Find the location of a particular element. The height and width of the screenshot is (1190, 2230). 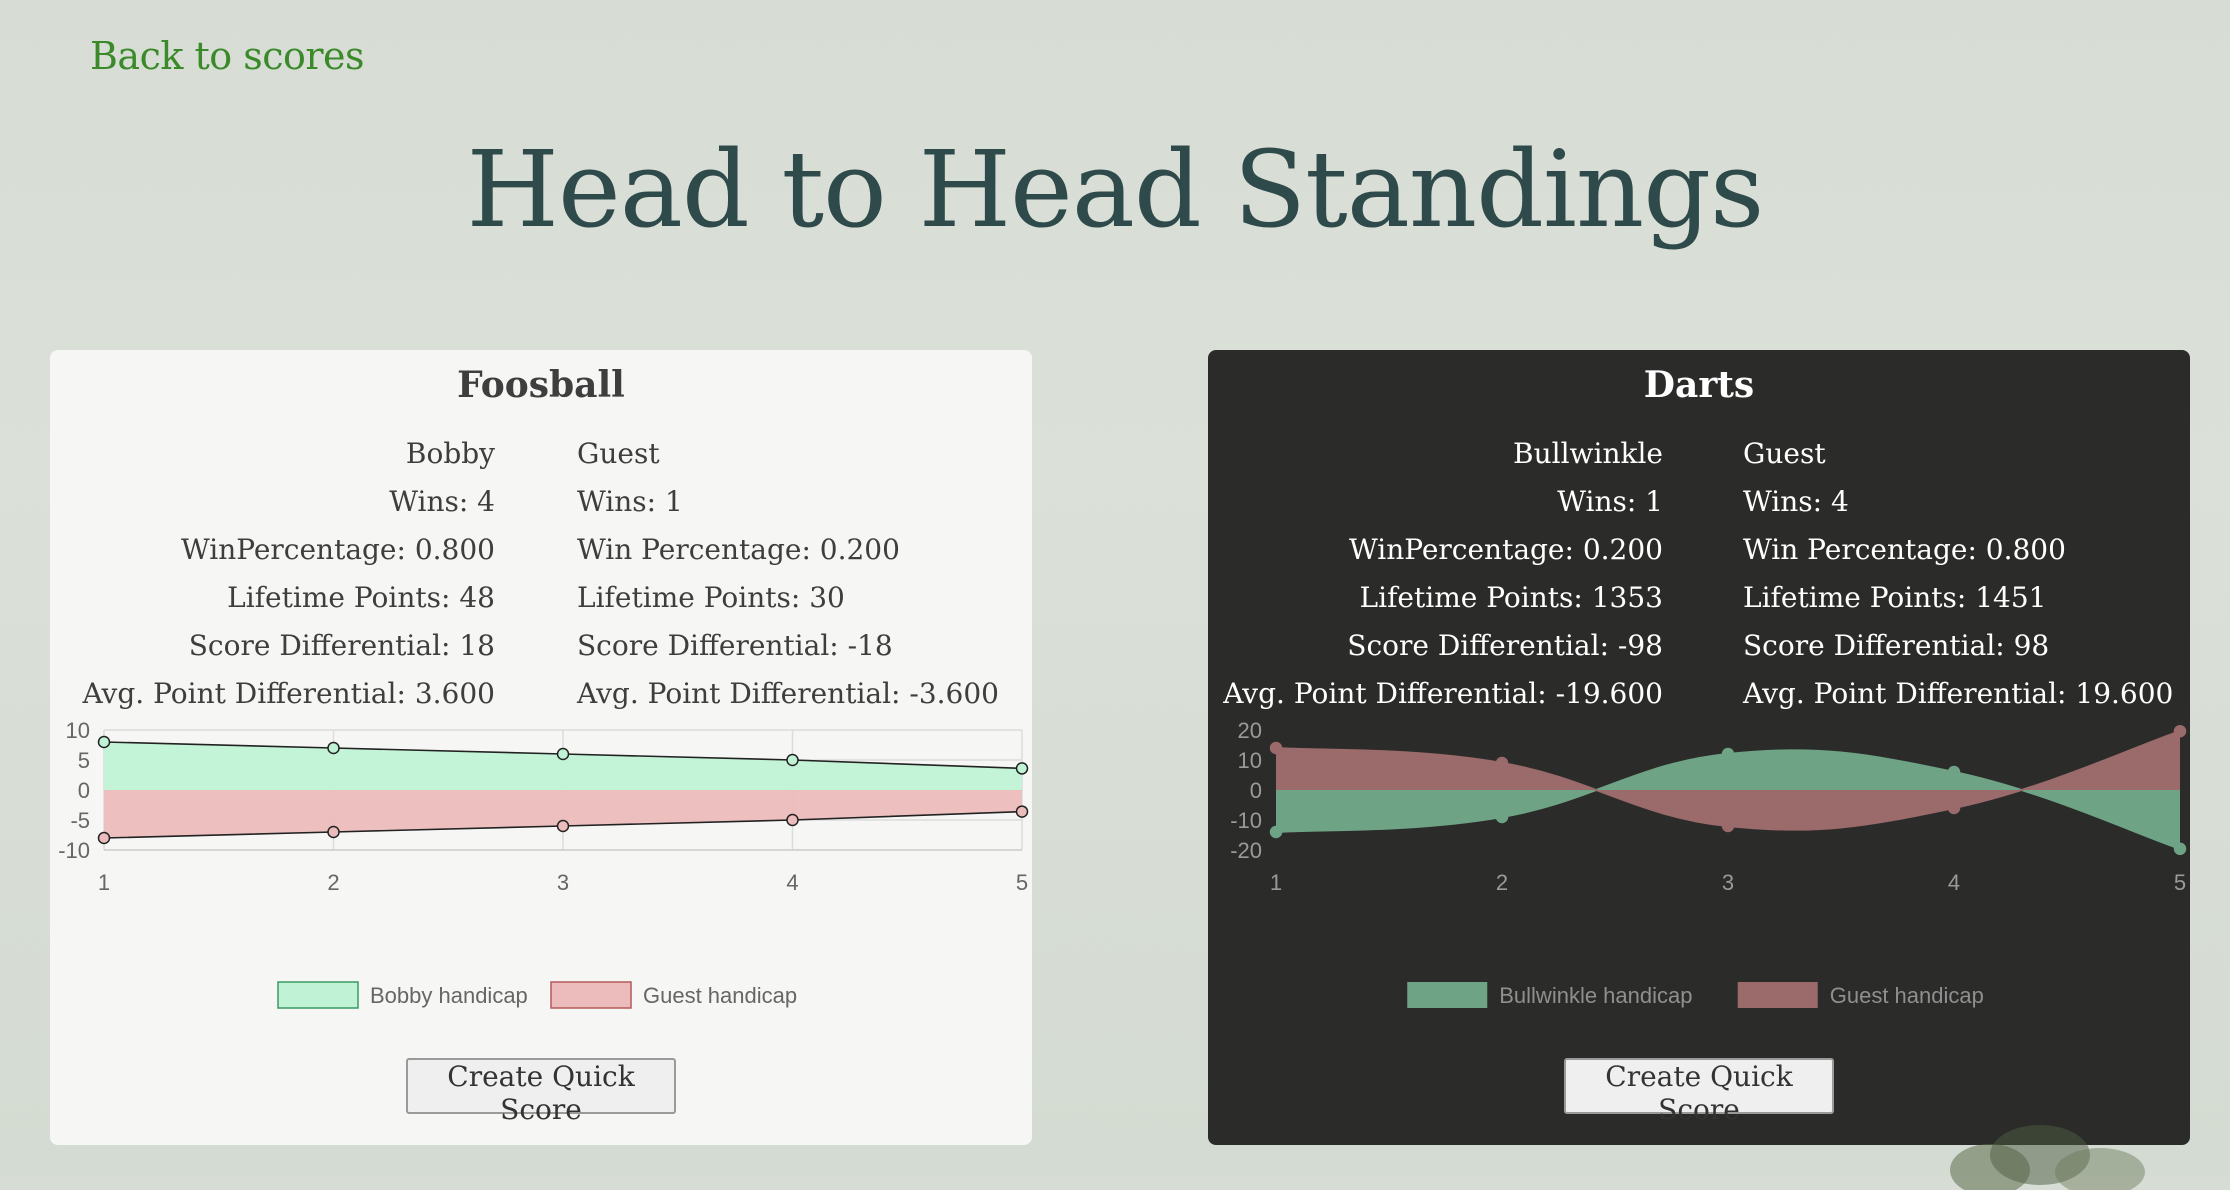

player2-avg-point-differential: Avg. Point Differential: -3.600 is located at coordinates (788, 693).